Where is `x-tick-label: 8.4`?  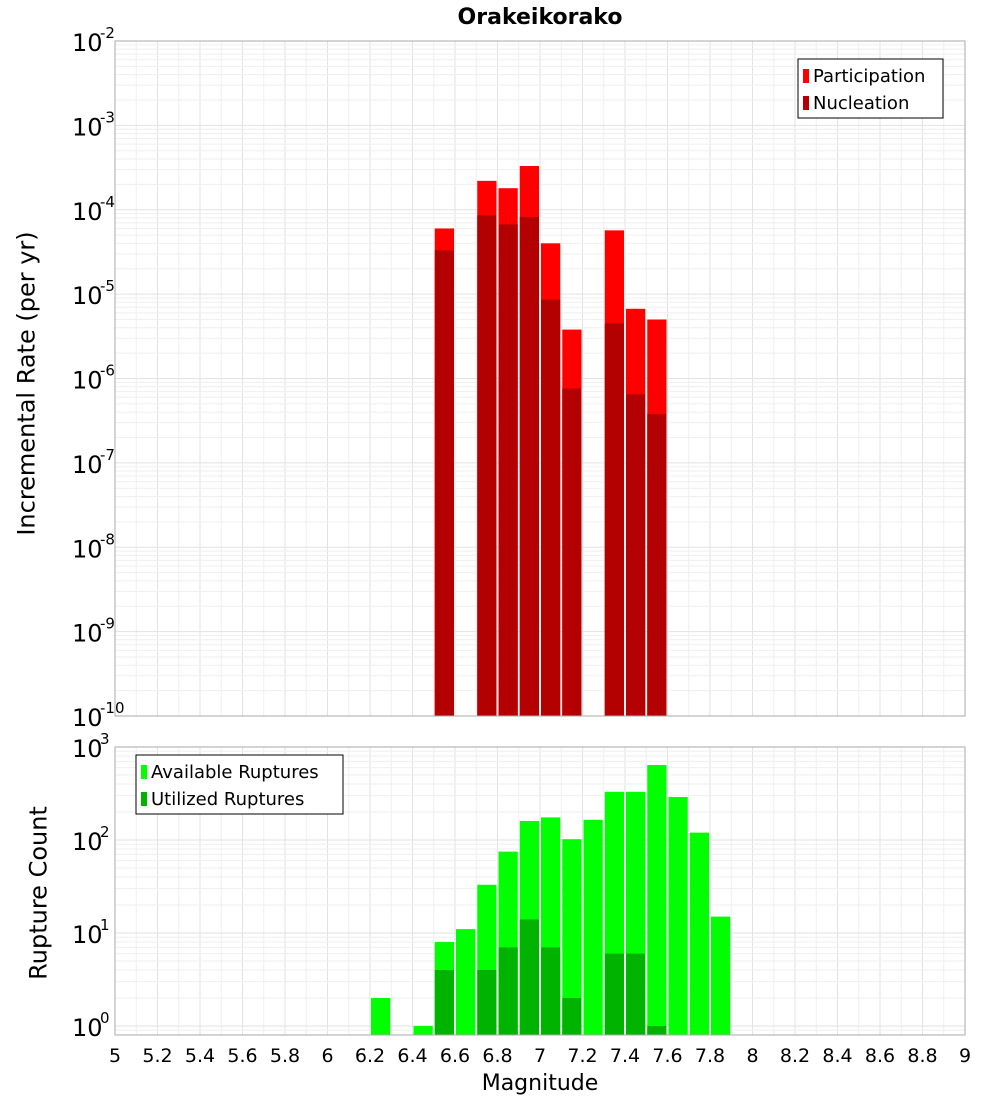
x-tick-label: 8.4 is located at coordinates (837, 1056).